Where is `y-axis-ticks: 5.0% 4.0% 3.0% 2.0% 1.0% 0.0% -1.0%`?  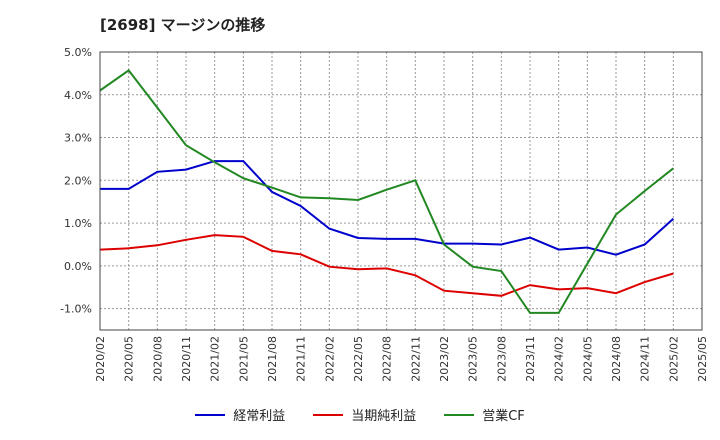
y-axis-ticks: 5.0% 4.0% 3.0% 2.0% 1.0% 0.0% -1.0% is located at coordinates (76, 181).